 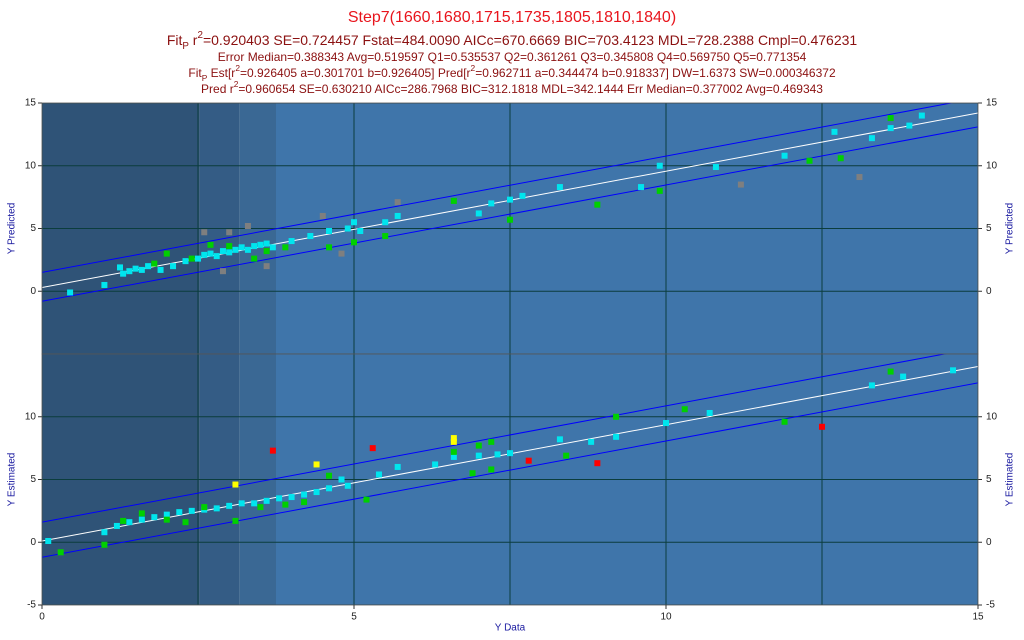 I want to click on header-text: Est[r, so click(x=221, y=73).